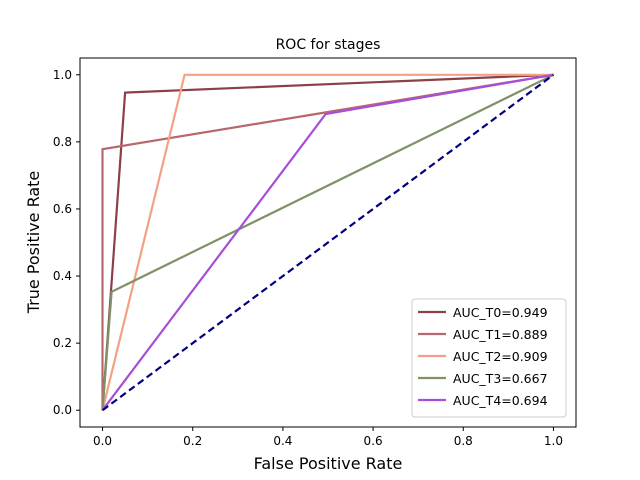  What do you see at coordinates (102, 441) in the screenshot?
I see `x-tick-label: 0.0` at bounding box center [102, 441].